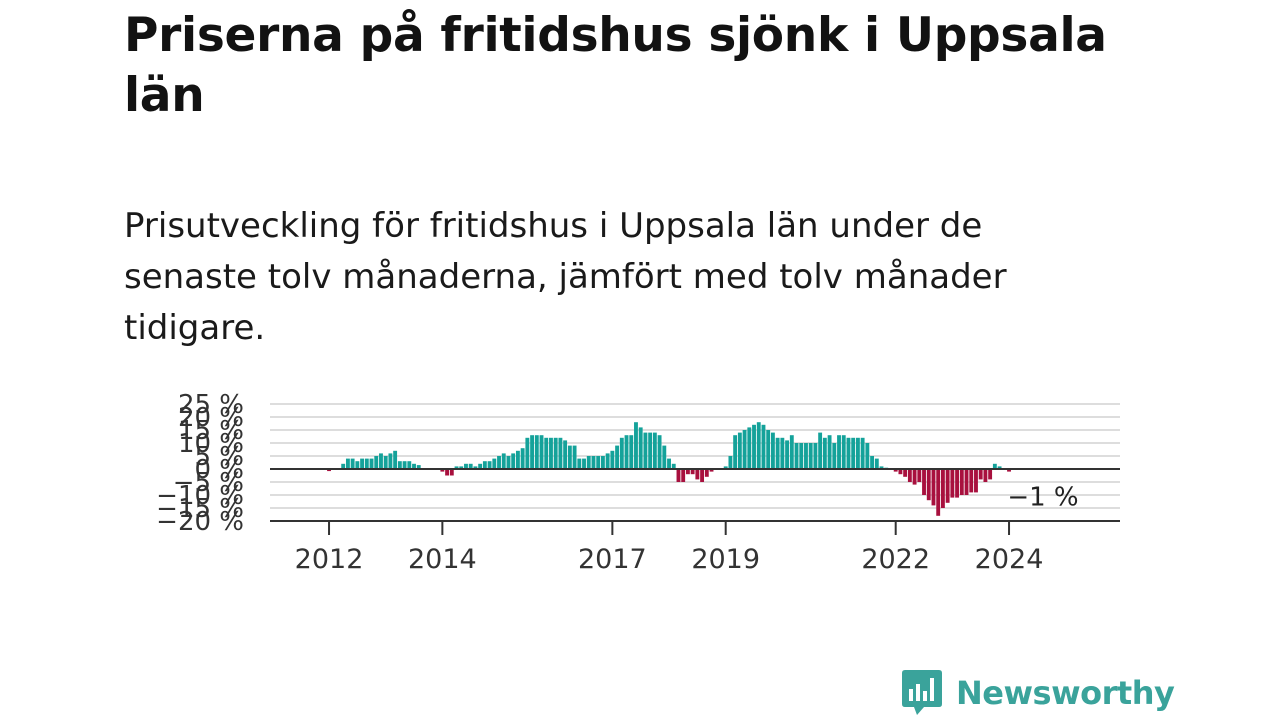  Describe the element at coordinates (219, 470) in the screenshot. I see `y-tick-label: 0 %` at that location.